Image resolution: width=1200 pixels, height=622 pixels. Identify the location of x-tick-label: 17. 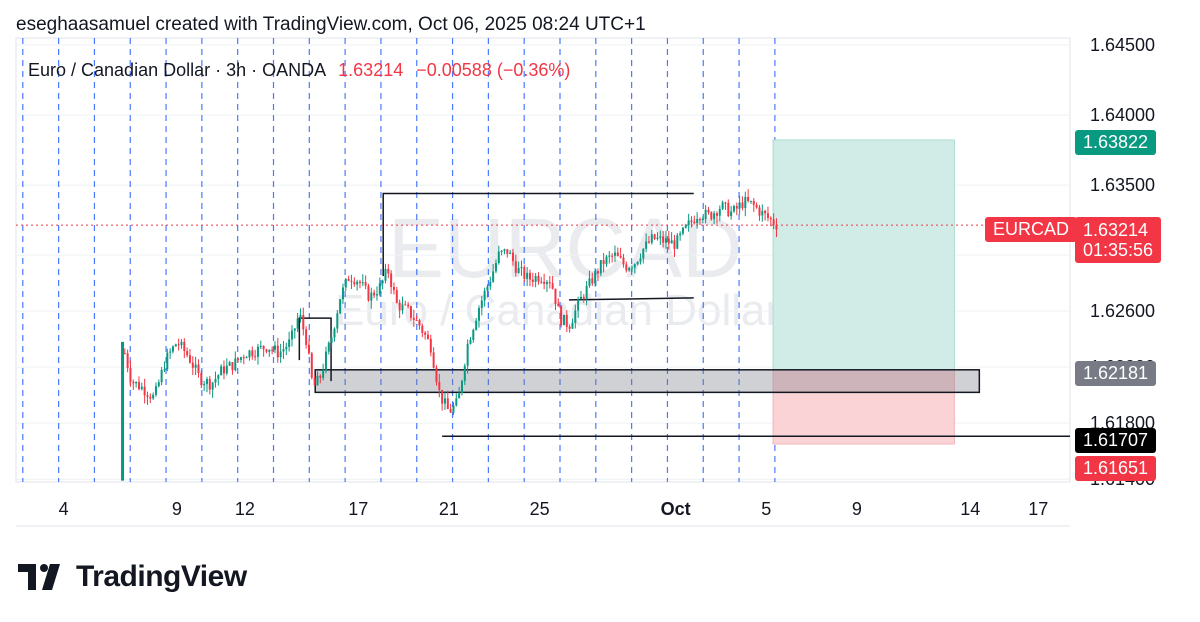
(1038, 509).